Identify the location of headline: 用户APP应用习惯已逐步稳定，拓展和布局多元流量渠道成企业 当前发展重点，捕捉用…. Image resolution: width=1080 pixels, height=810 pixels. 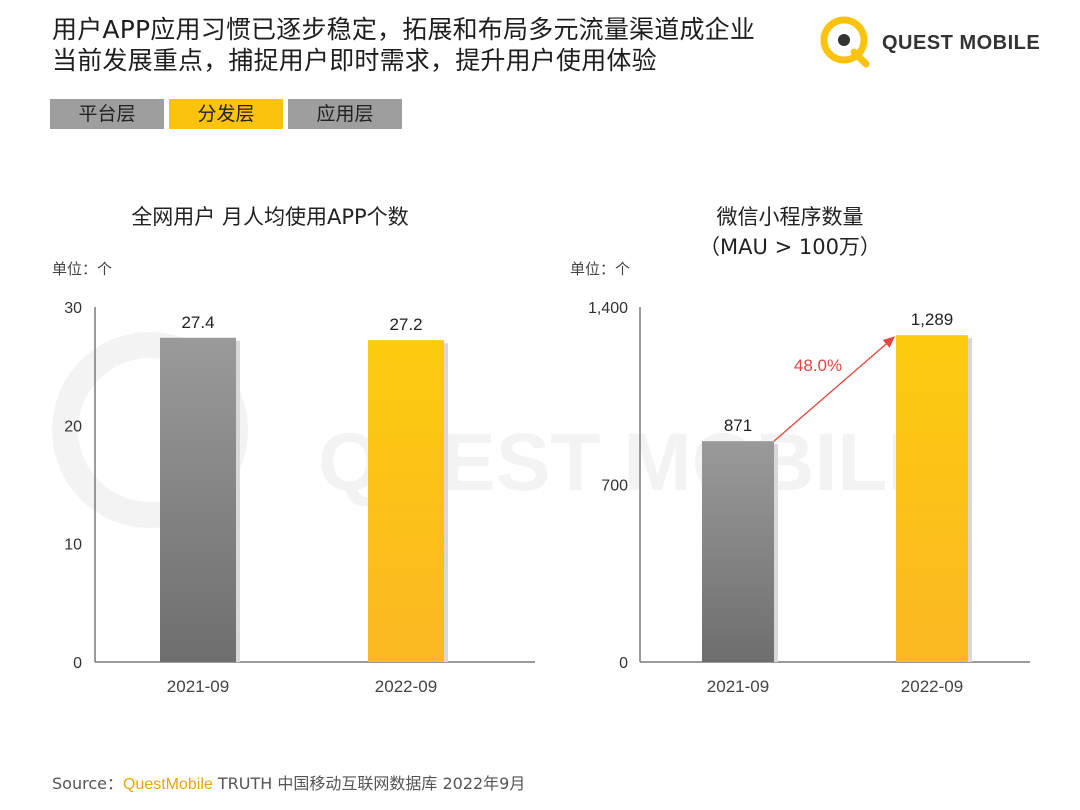
(437, 45).